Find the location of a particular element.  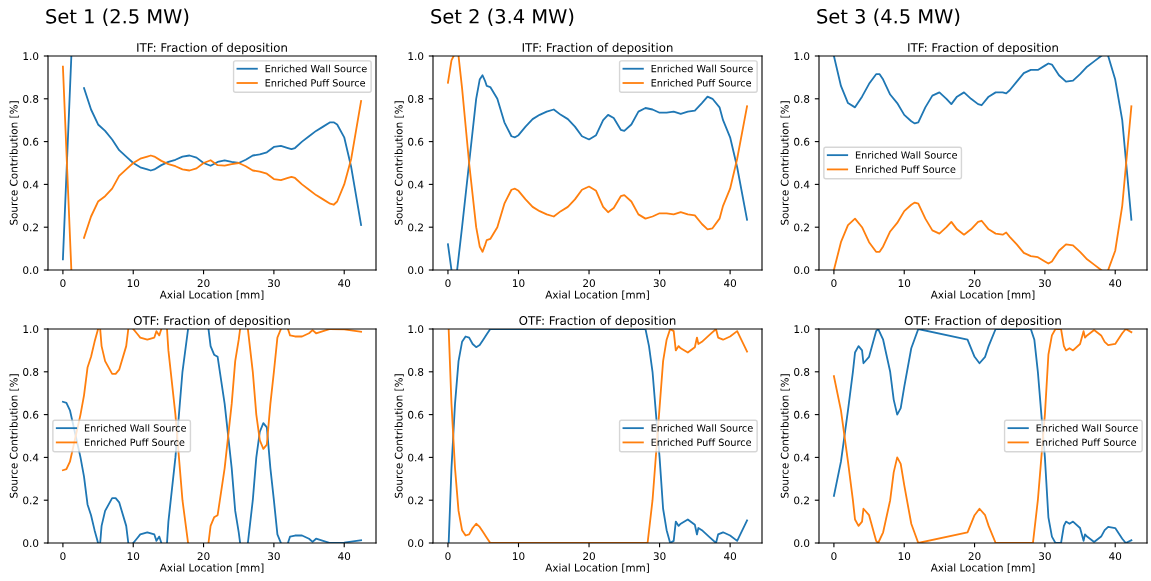

chart-subtitle: Set 2 (3.4 MW) is located at coordinates (502, 17).